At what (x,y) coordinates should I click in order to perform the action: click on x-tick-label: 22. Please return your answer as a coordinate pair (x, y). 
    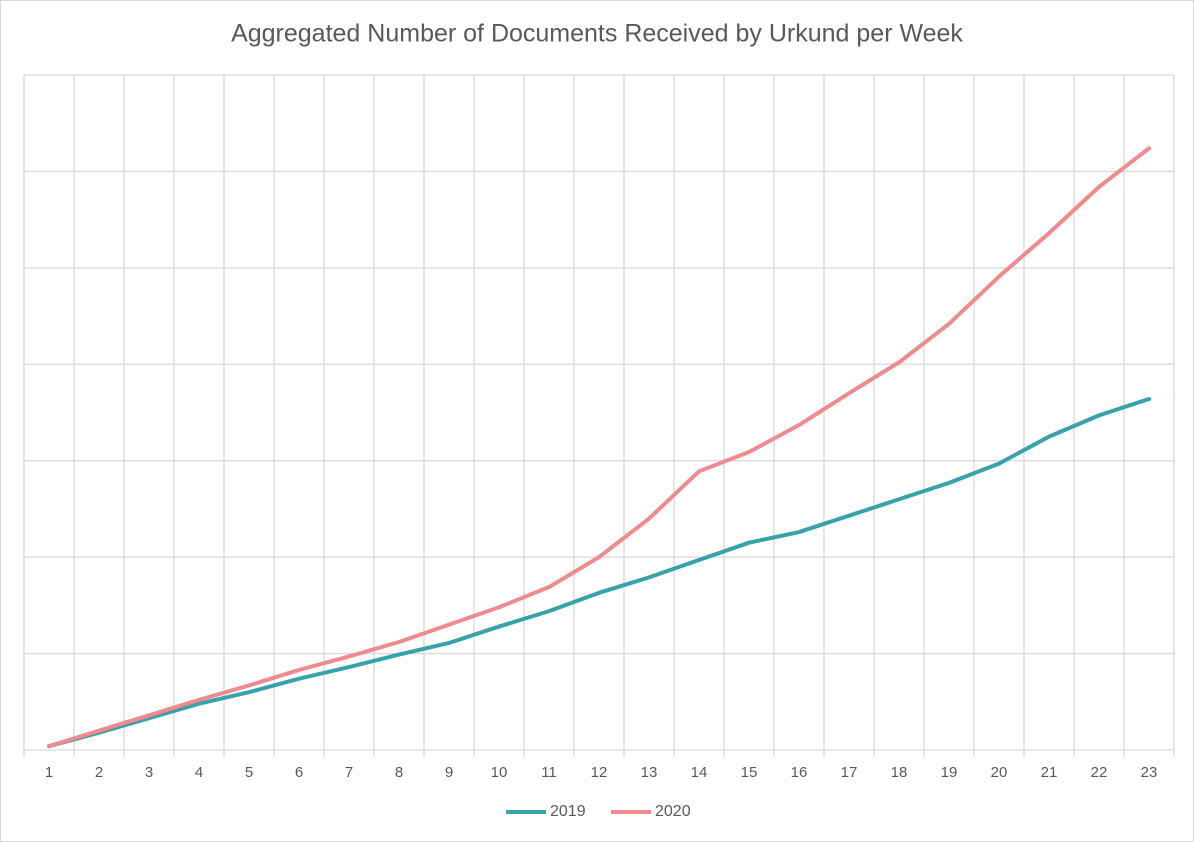
    Looking at the image, I should click on (1099, 772).